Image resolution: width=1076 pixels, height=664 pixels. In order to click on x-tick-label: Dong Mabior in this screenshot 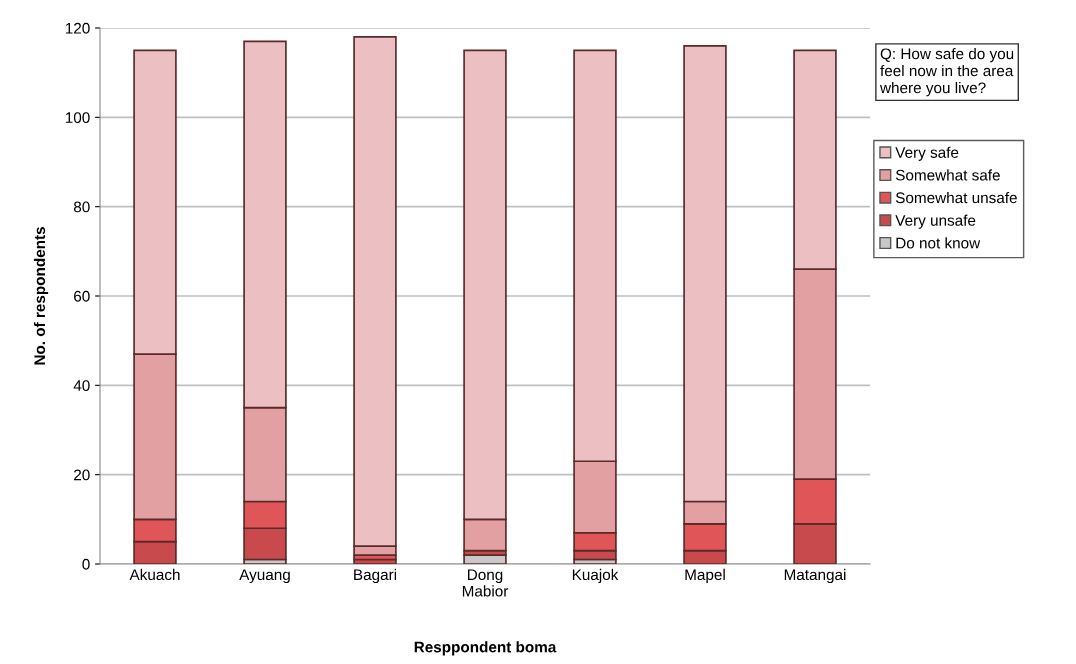, I will do `click(485, 583)`.